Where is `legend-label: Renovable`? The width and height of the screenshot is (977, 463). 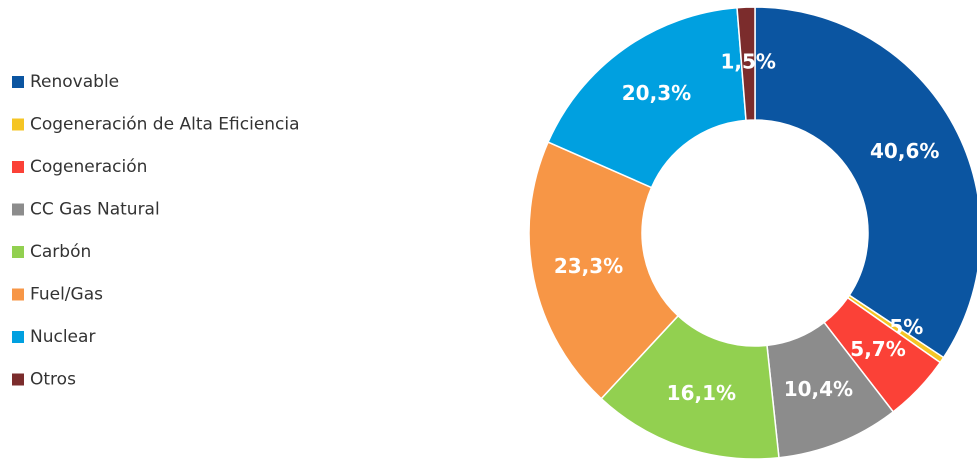
legend-label: Renovable is located at coordinates (74, 82).